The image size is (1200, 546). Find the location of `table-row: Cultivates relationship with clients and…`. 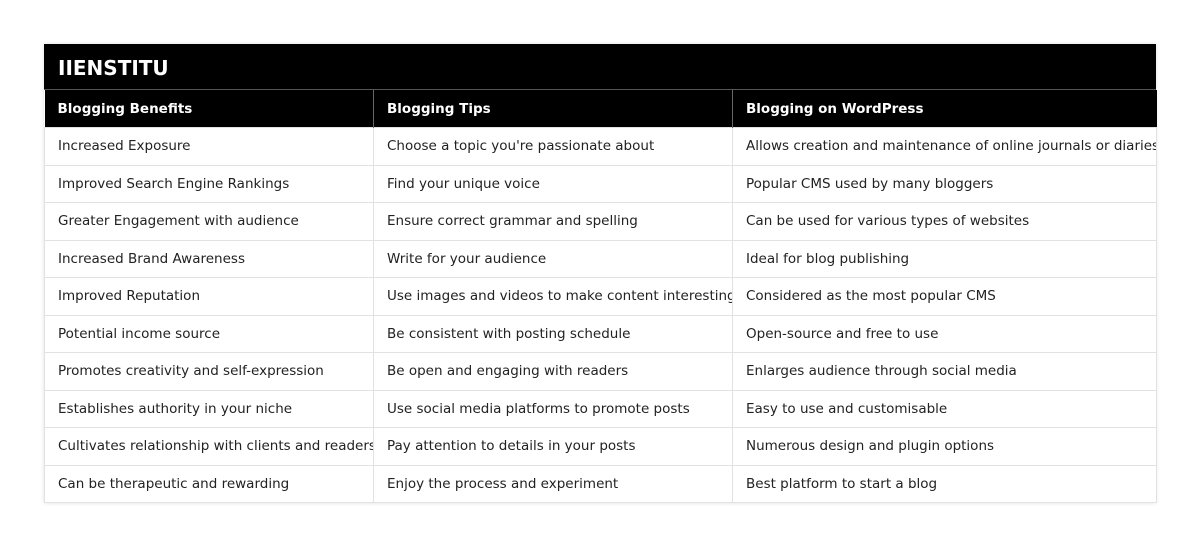

table-row: Cultivates relationship with clients and… is located at coordinates (600, 446).